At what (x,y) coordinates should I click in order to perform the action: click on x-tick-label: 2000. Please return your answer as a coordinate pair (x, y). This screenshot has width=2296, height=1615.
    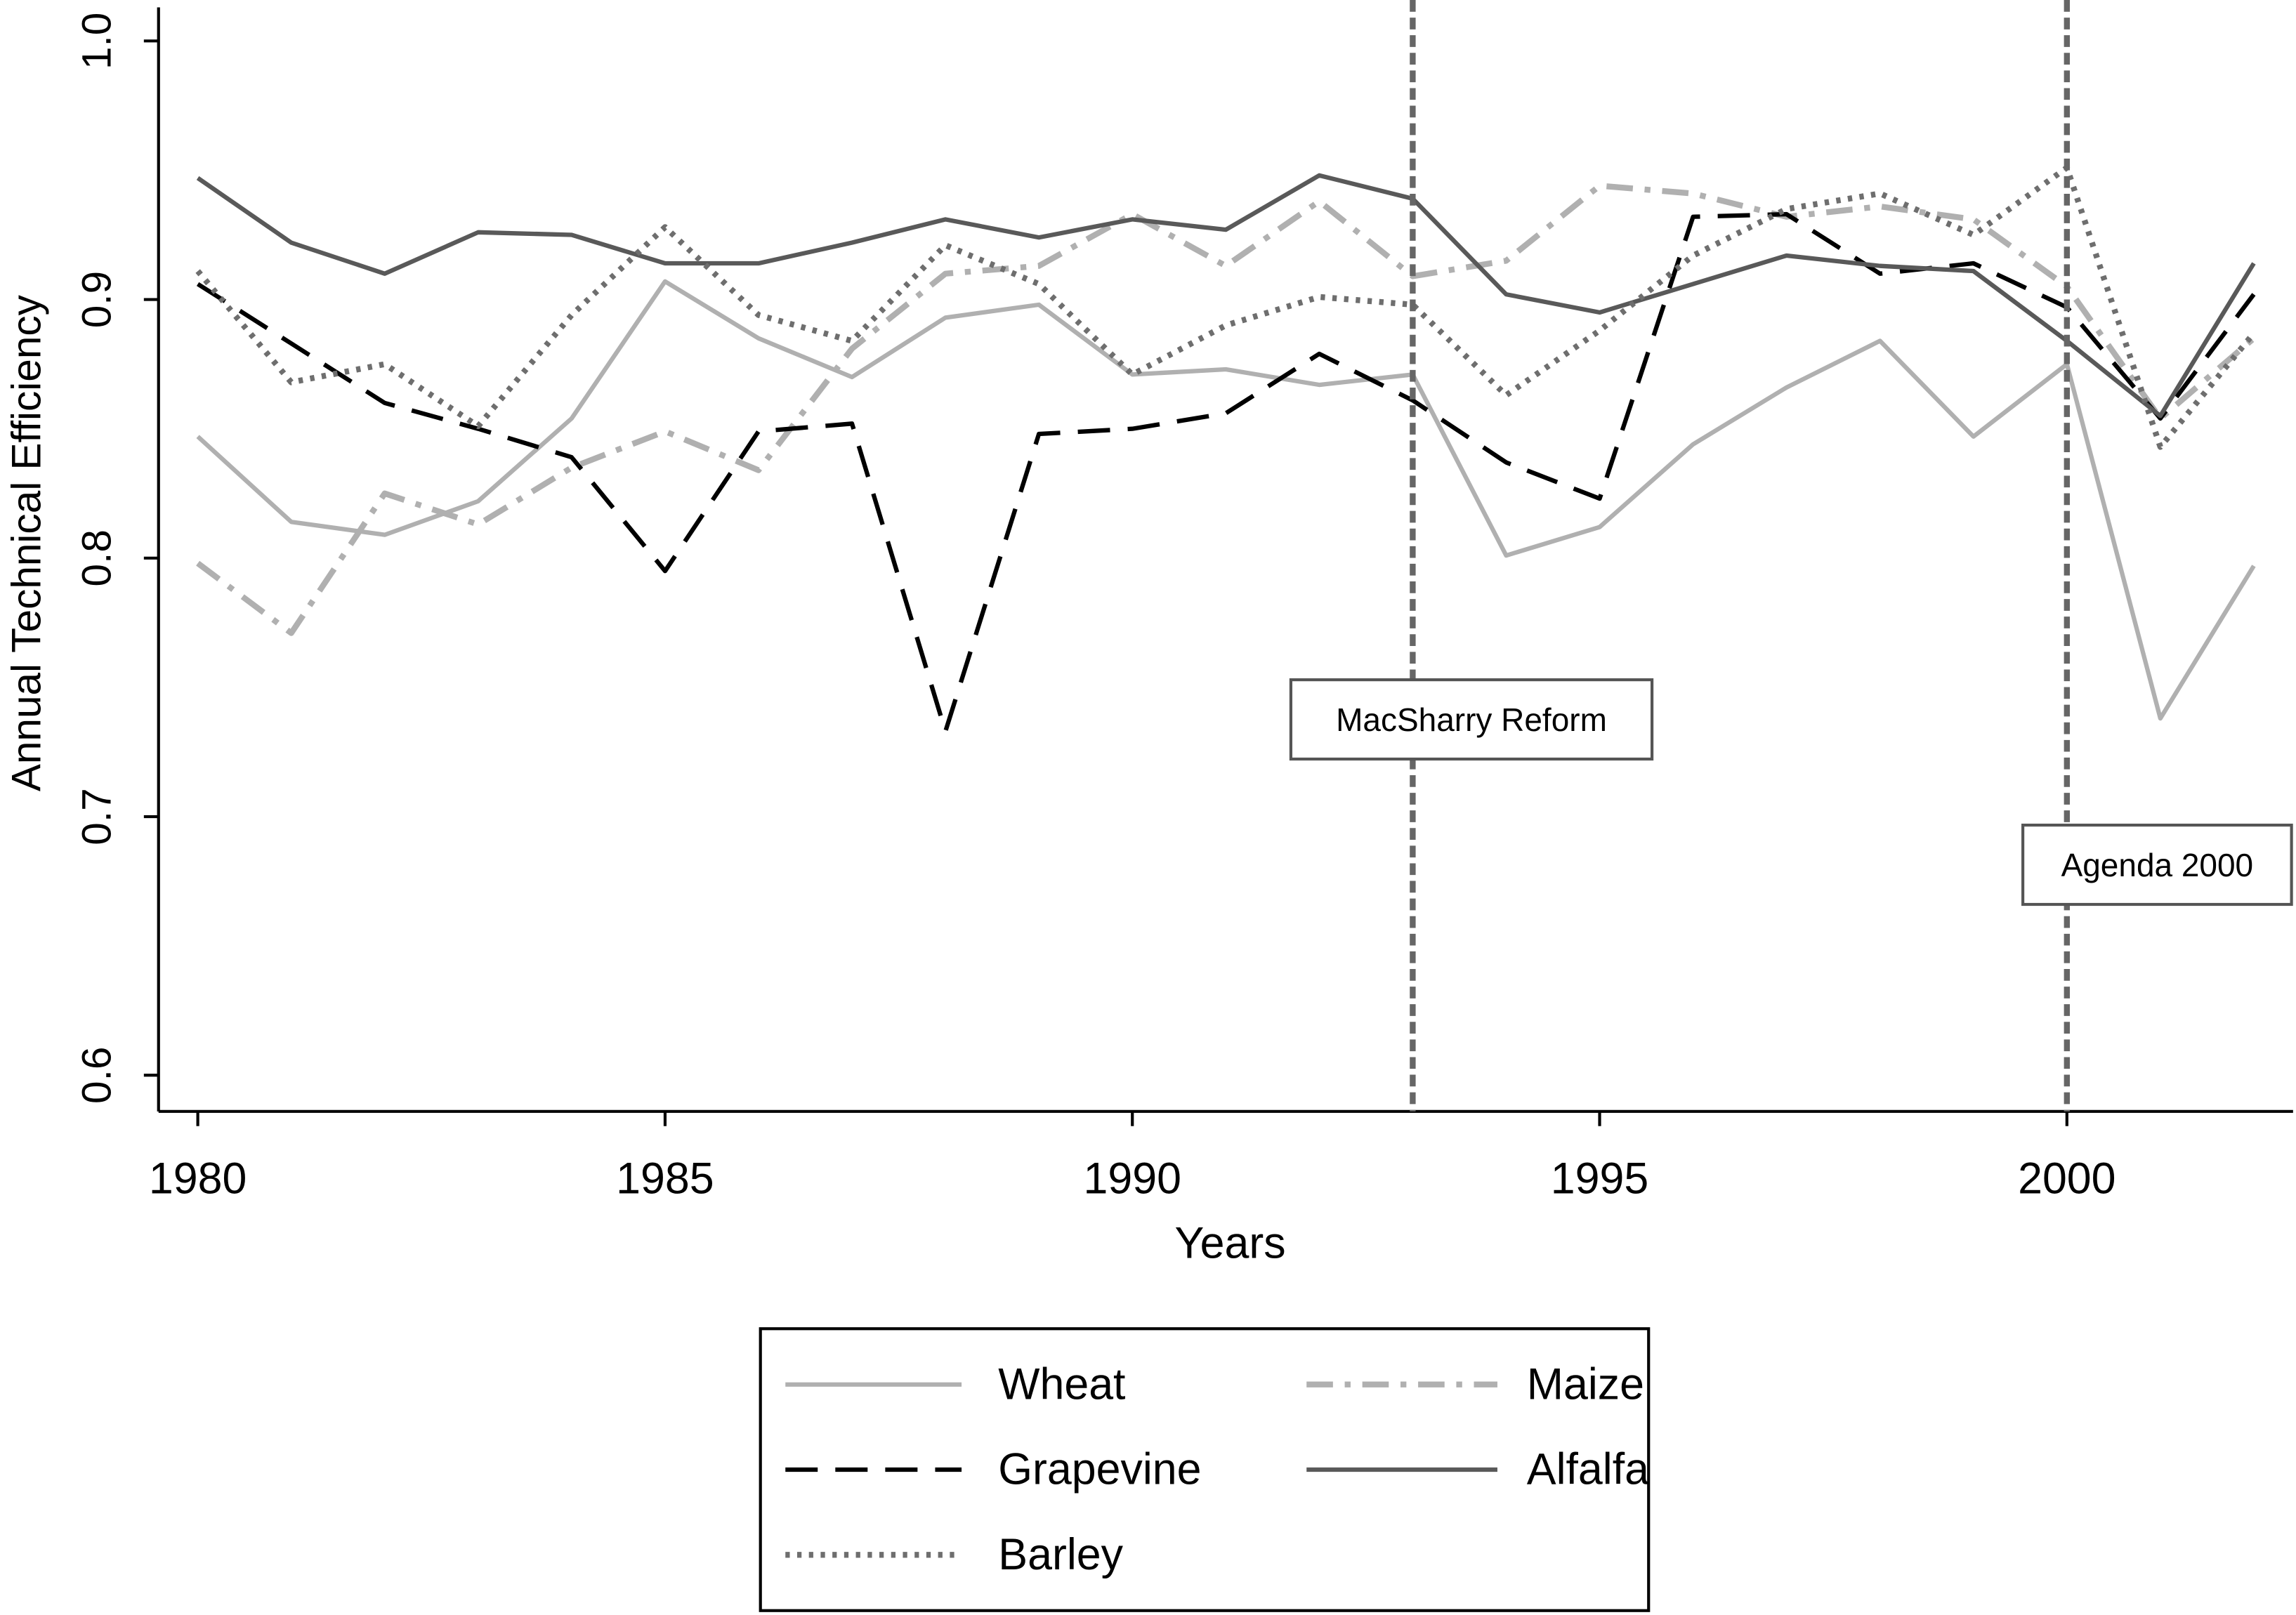
    Looking at the image, I should click on (2066, 1179).